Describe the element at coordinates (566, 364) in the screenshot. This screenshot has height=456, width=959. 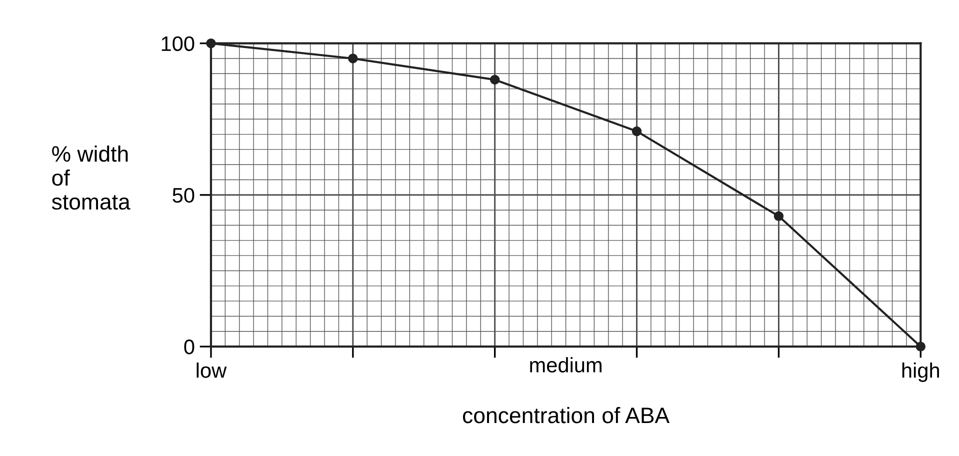
I see `text: medium` at that location.